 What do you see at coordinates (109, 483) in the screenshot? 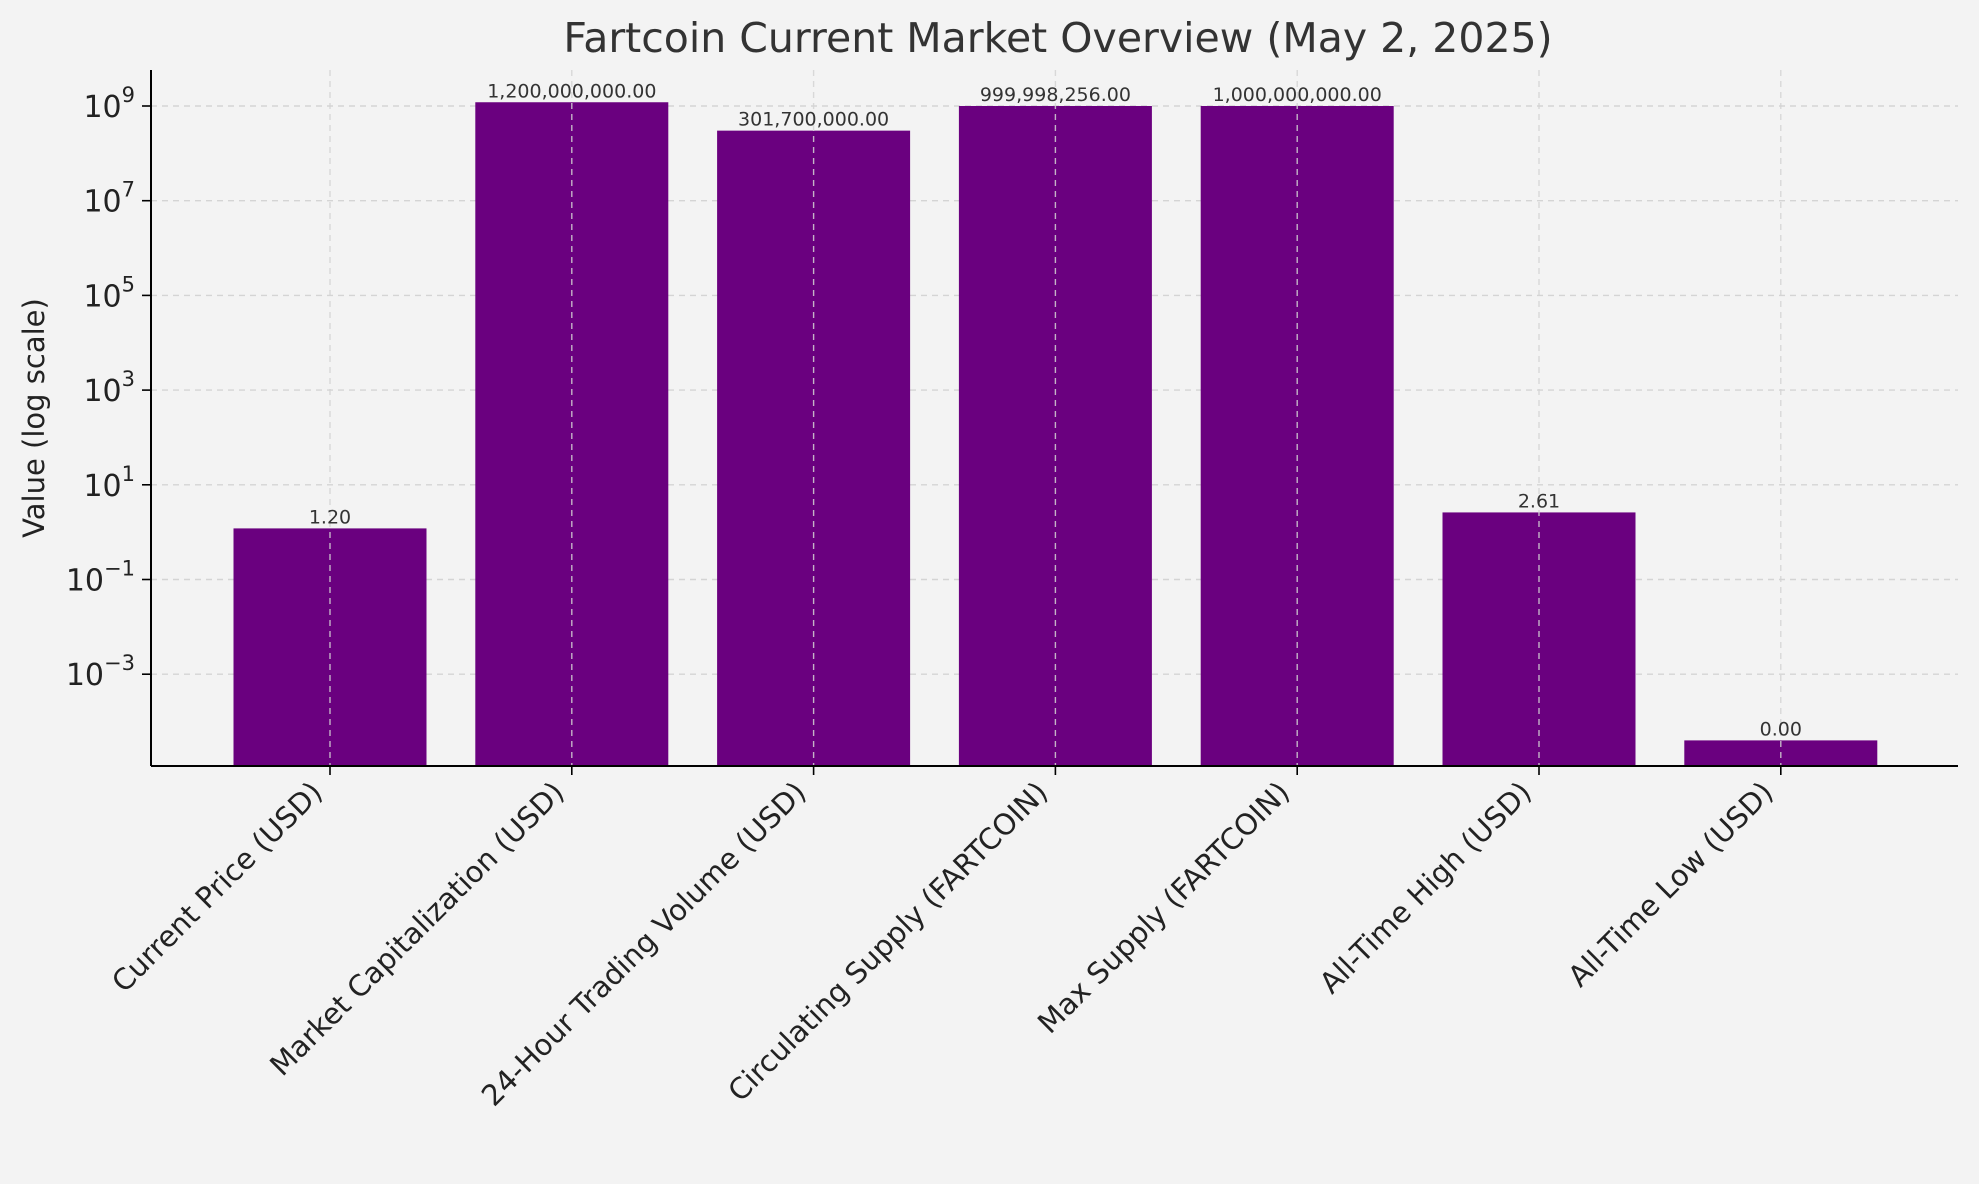
I see `y-tick-label: 10¹` at bounding box center [109, 483].